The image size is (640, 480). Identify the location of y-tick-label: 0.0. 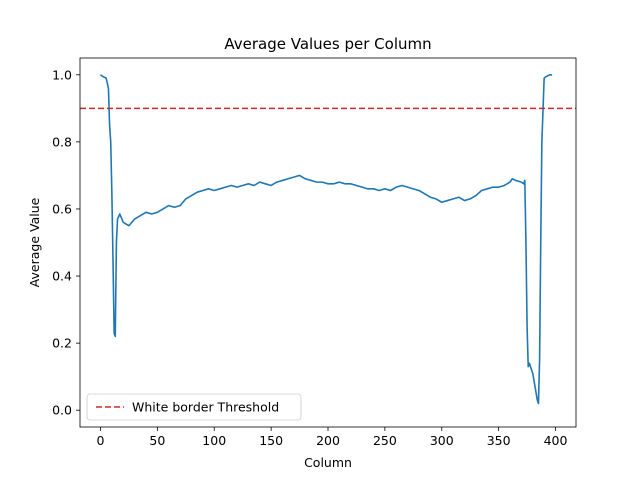
(62, 410).